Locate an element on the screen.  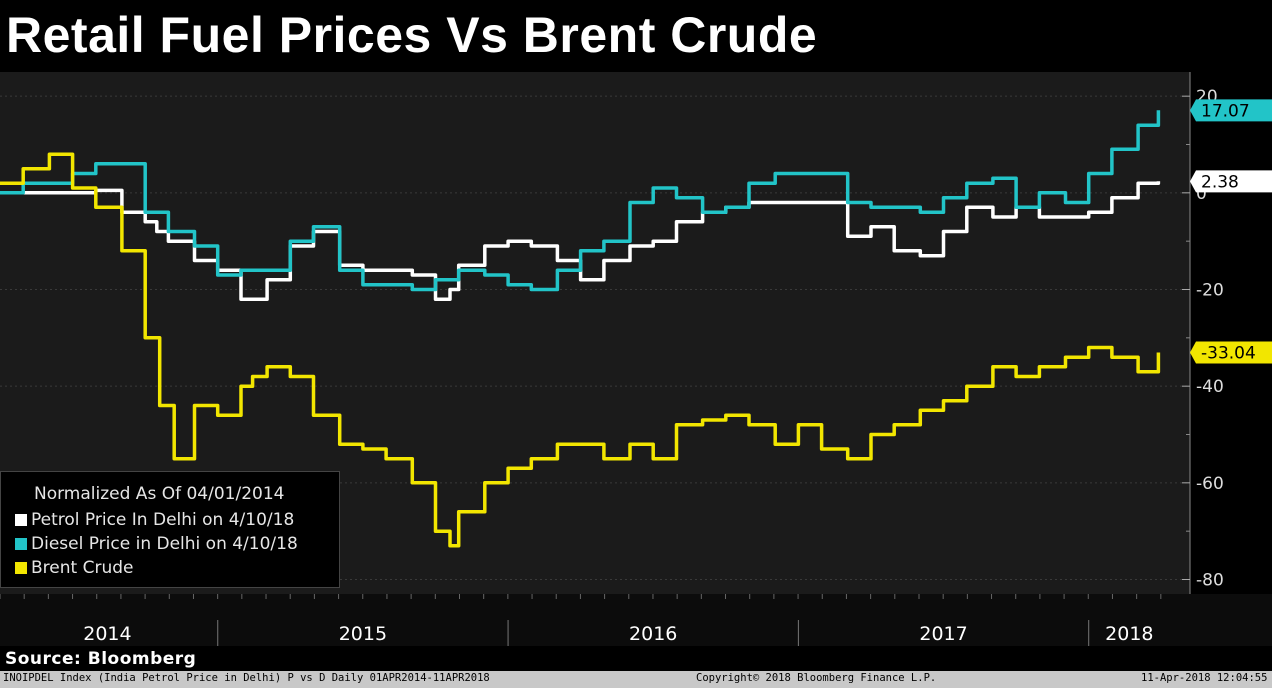
x-axis-band: 2014 2015 2016 2017 2018 is located at coordinates (636, 620).